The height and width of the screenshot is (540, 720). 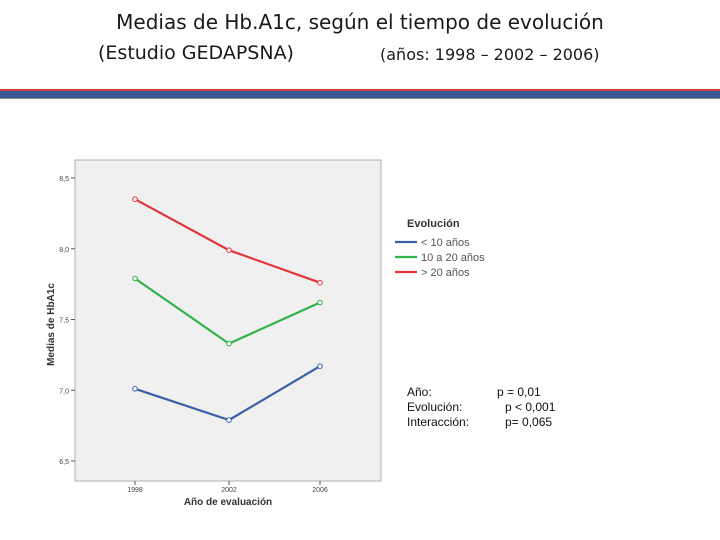 I want to click on legend-label-0: < 10 años, so click(x=445, y=243).